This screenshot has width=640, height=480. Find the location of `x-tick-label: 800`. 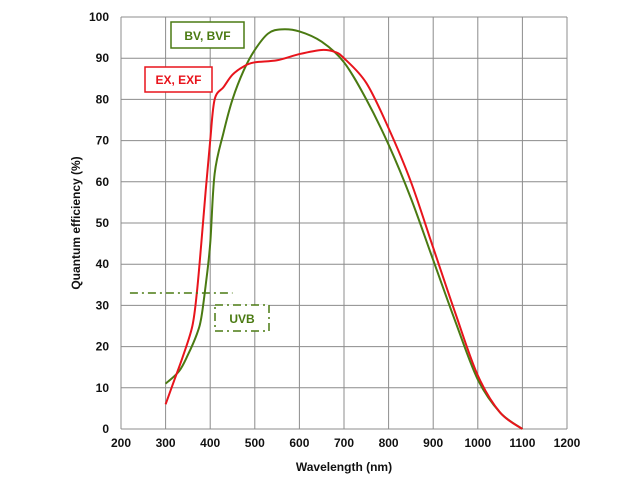

x-tick-label: 800 is located at coordinates (389, 443).